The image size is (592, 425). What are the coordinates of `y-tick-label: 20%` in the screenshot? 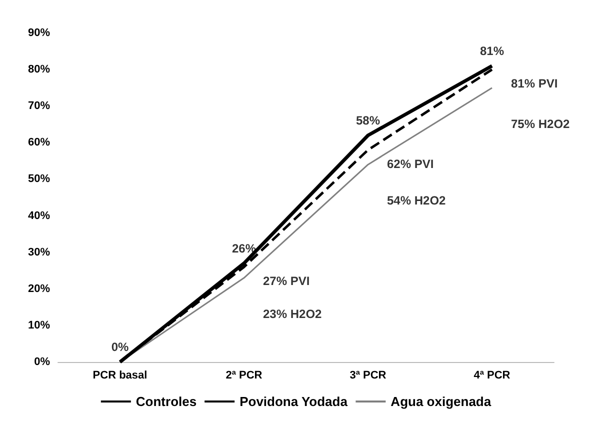 It's located at (39, 288).